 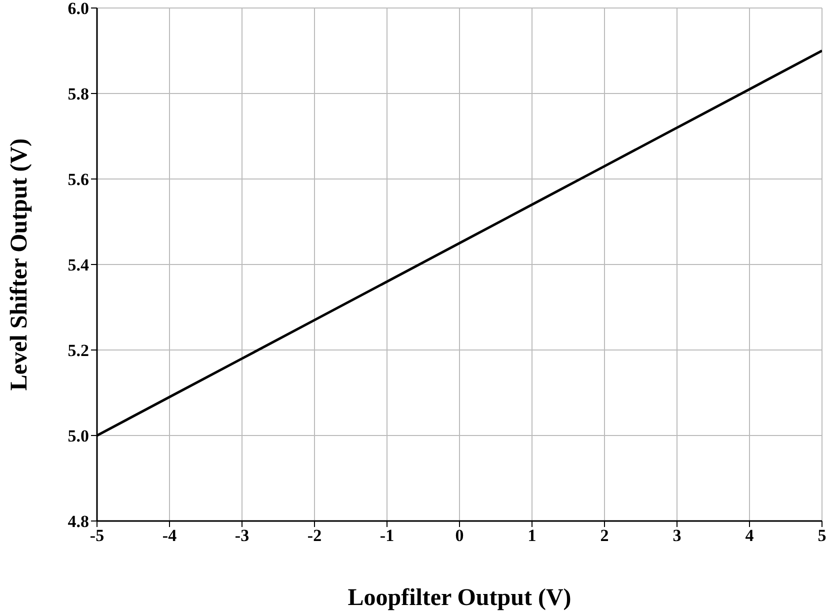 I want to click on y-tick-label: 5.6, so click(x=78, y=180).